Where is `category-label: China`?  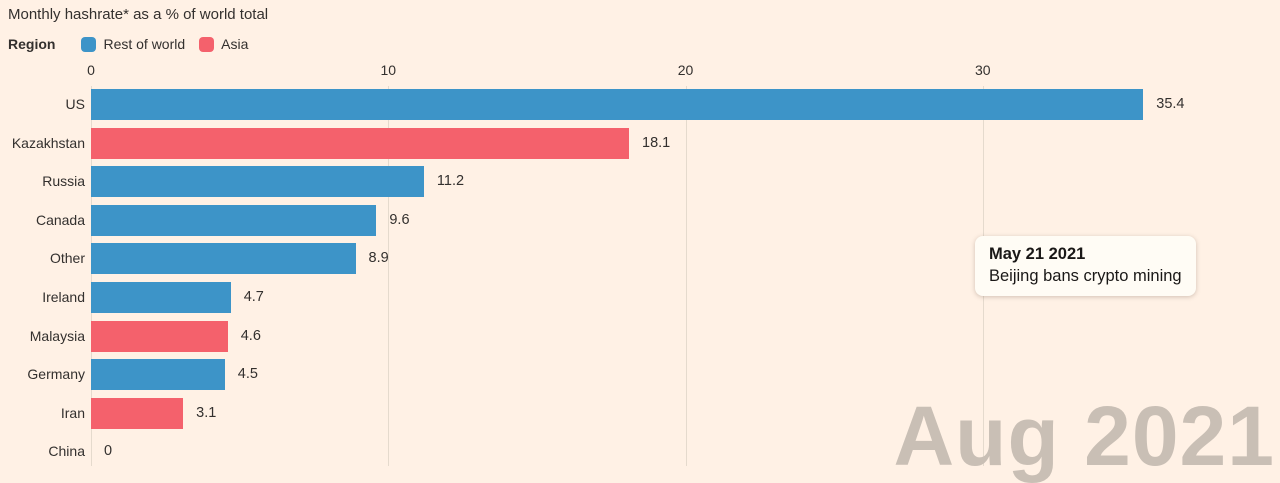 category-label: China is located at coordinates (66, 451).